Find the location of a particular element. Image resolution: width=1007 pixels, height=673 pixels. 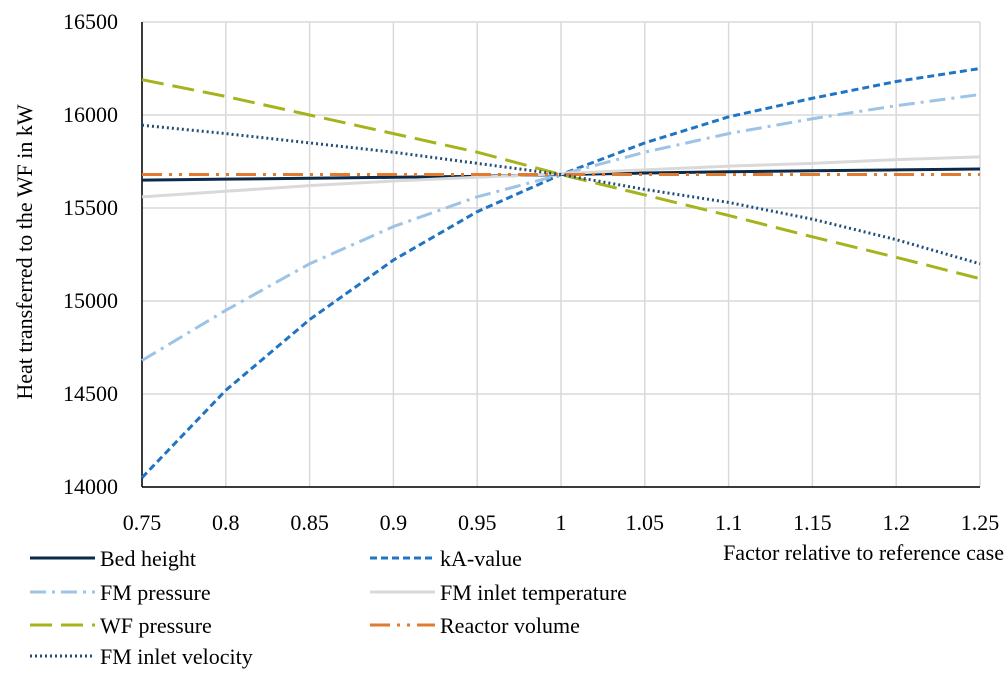

x-tick-label: 0.9 is located at coordinates (394, 522).